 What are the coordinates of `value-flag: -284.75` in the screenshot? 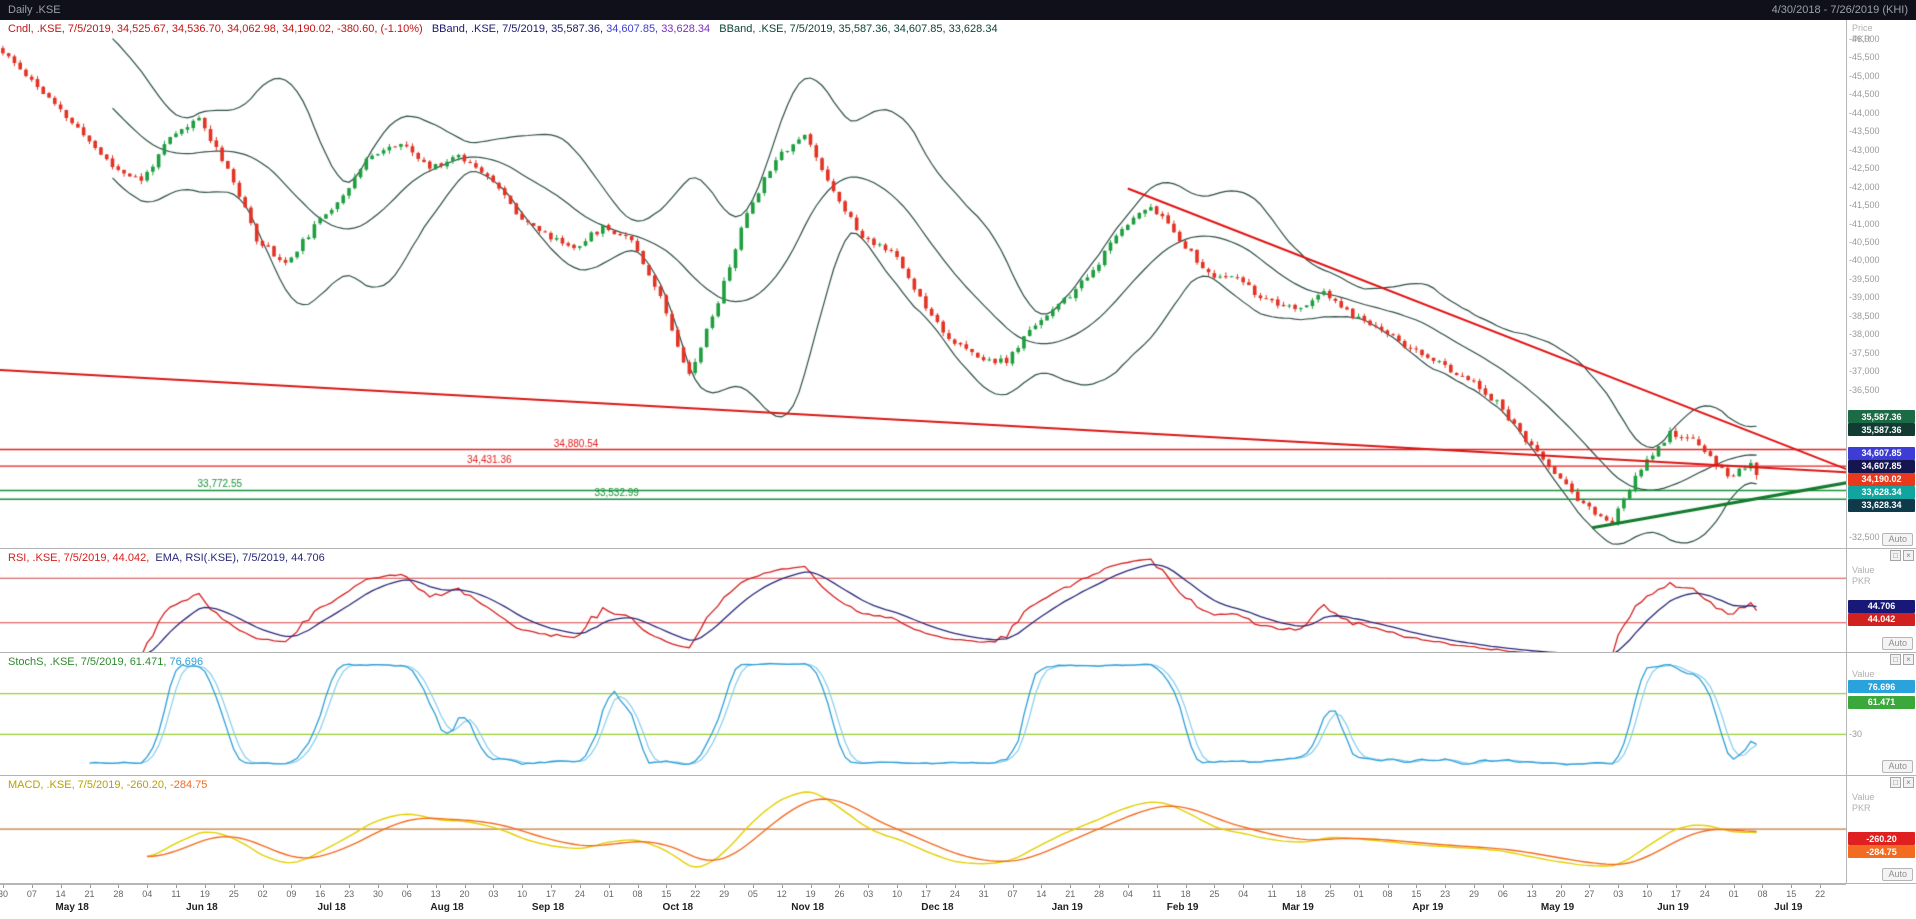 It's located at (1881, 852).